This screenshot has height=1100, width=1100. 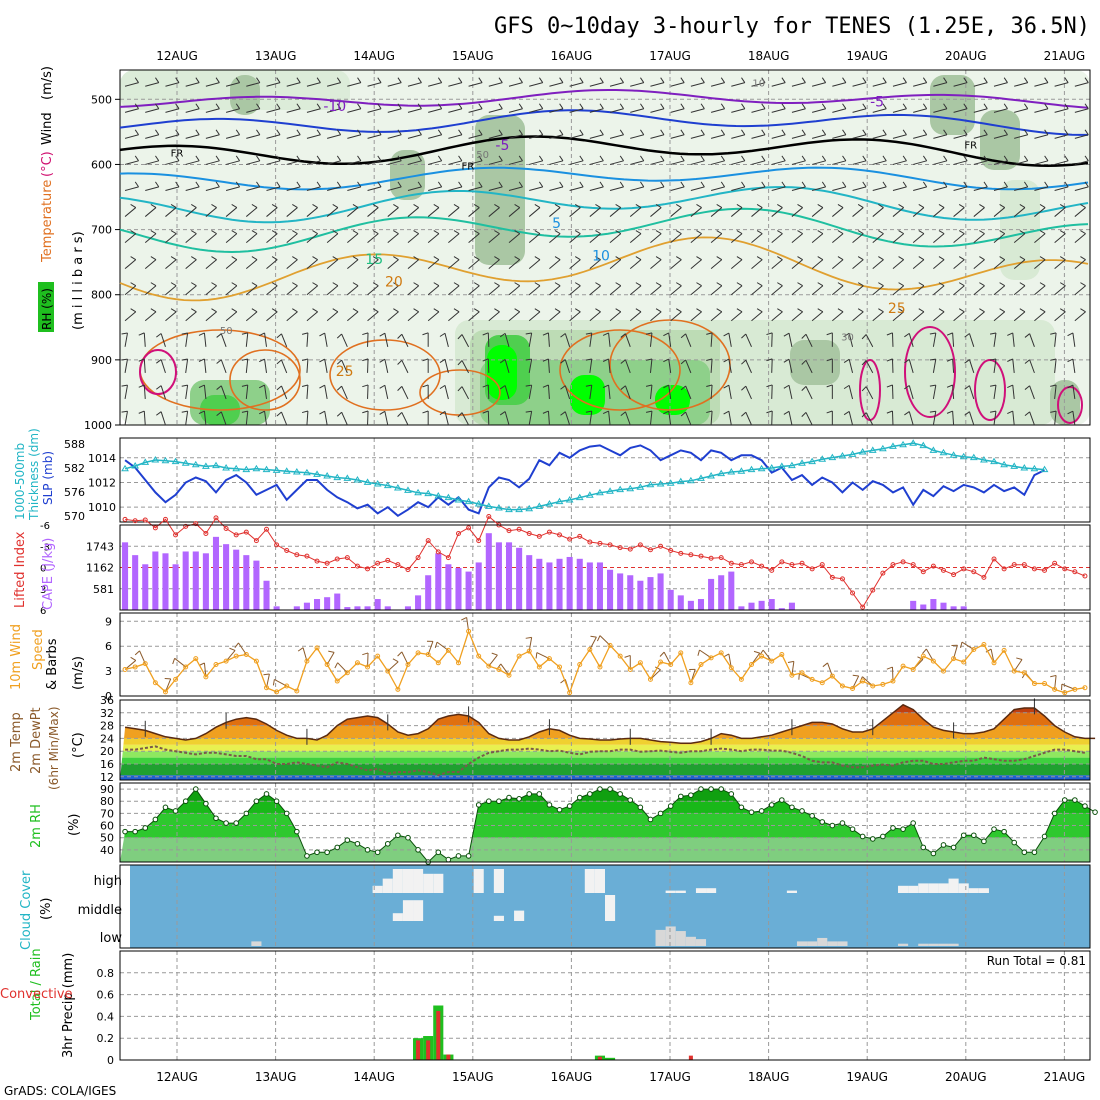 What do you see at coordinates (107, 789) in the screenshot?
I see `rh-tick-label: 90` at bounding box center [107, 789].